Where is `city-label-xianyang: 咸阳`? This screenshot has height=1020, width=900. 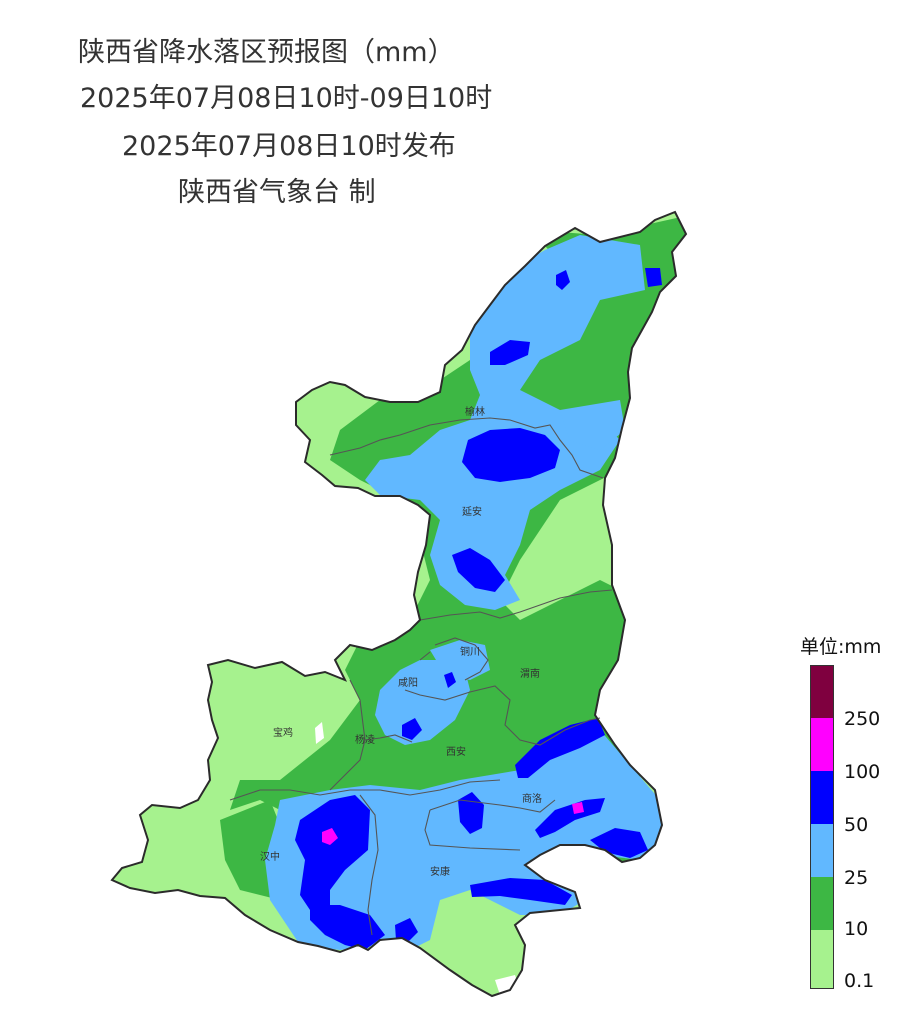
city-label-xianyang: 咸阳 is located at coordinates (408, 683).